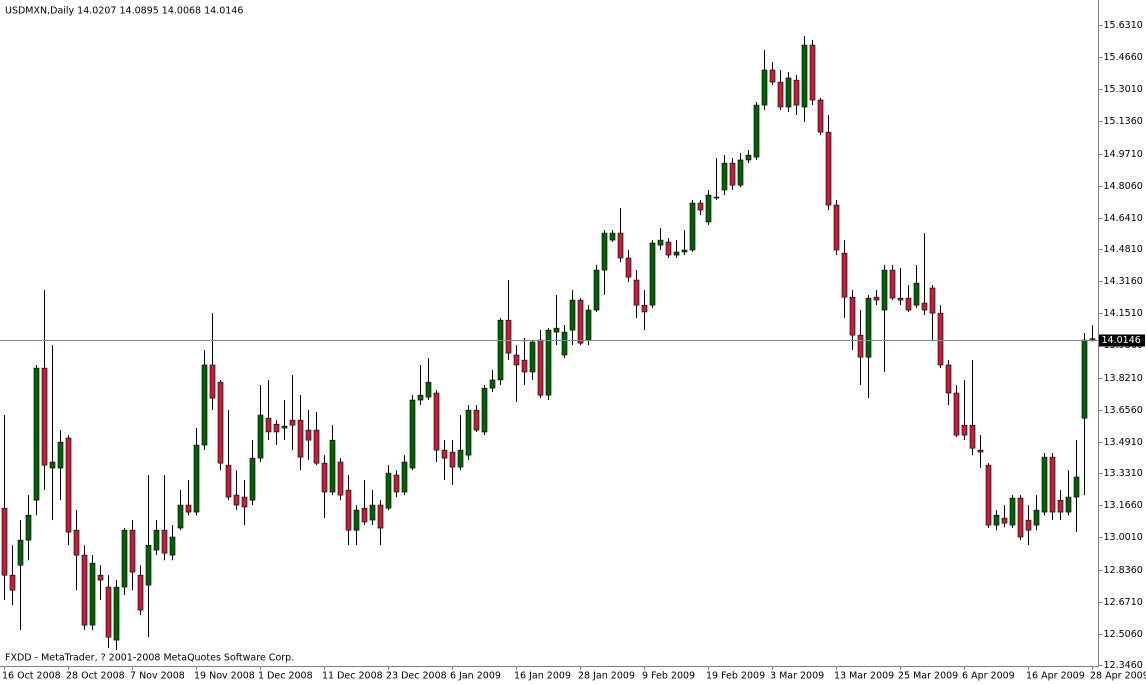  What do you see at coordinates (1118, 676) in the screenshot?
I see `x-tick-label: 28 Apr 2009` at bounding box center [1118, 676].